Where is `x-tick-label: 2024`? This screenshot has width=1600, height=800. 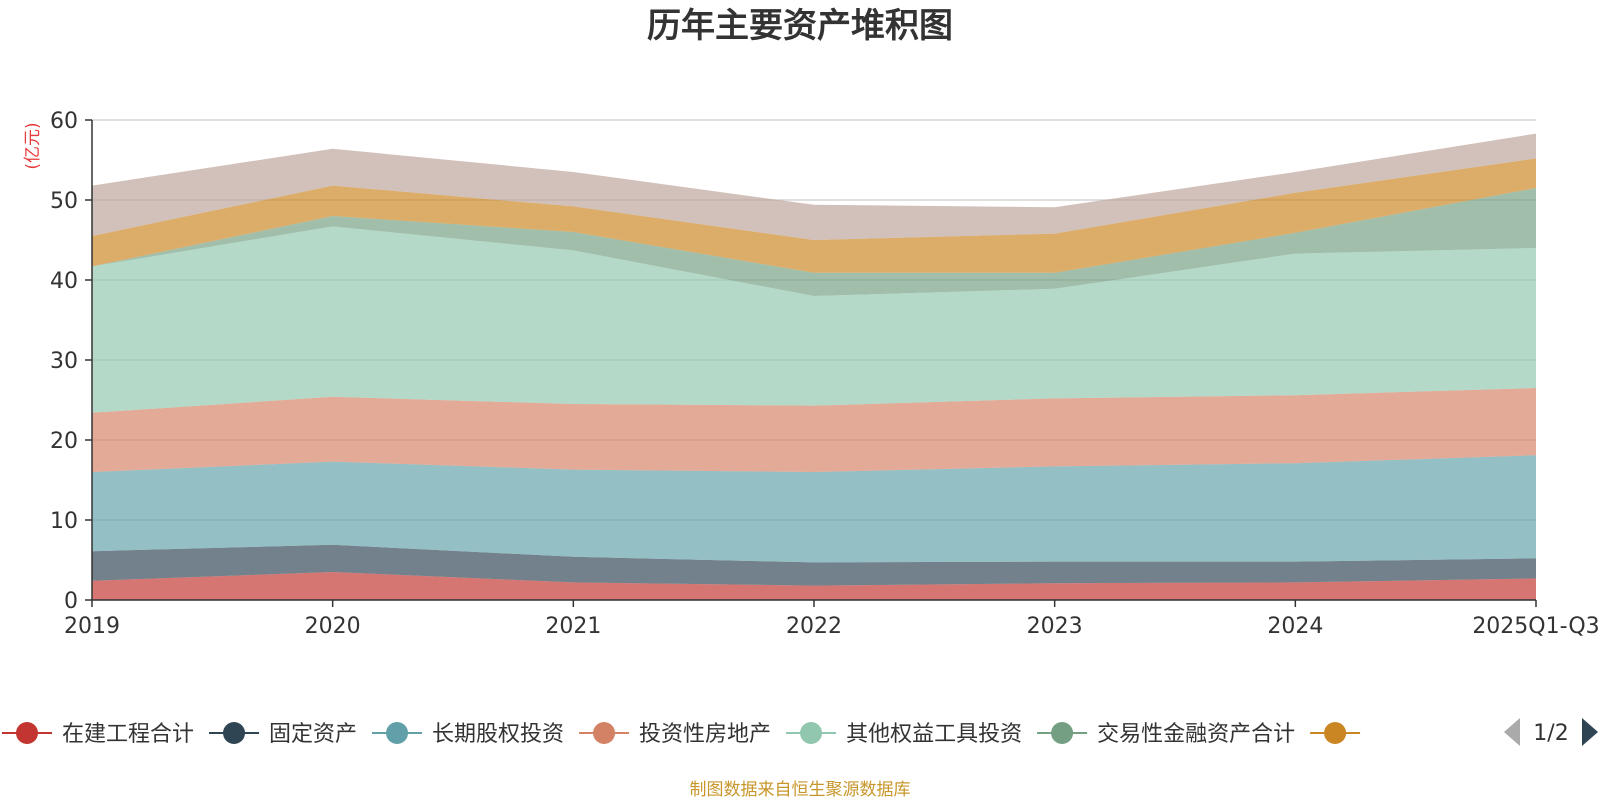 x-tick-label: 2024 is located at coordinates (1295, 626).